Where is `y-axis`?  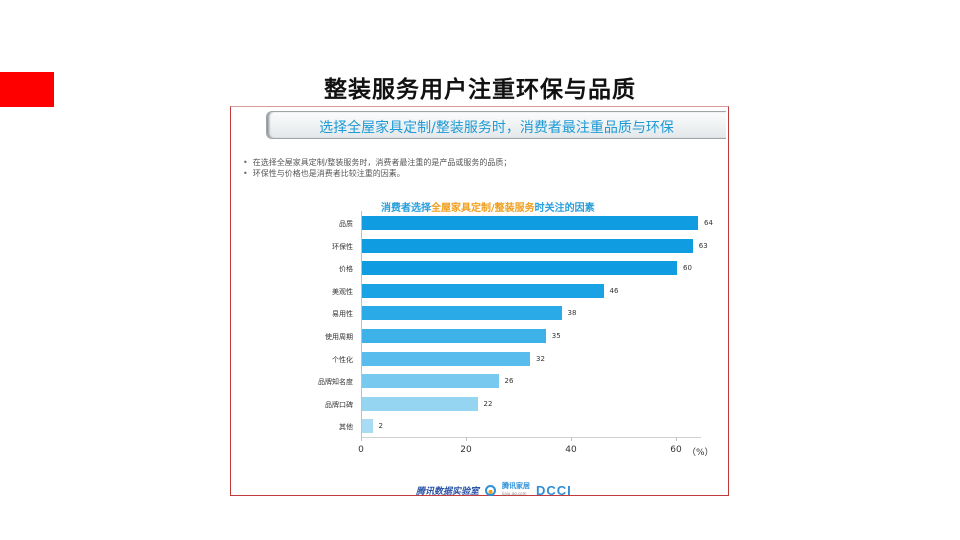
y-axis is located at coordinates (361, 324).